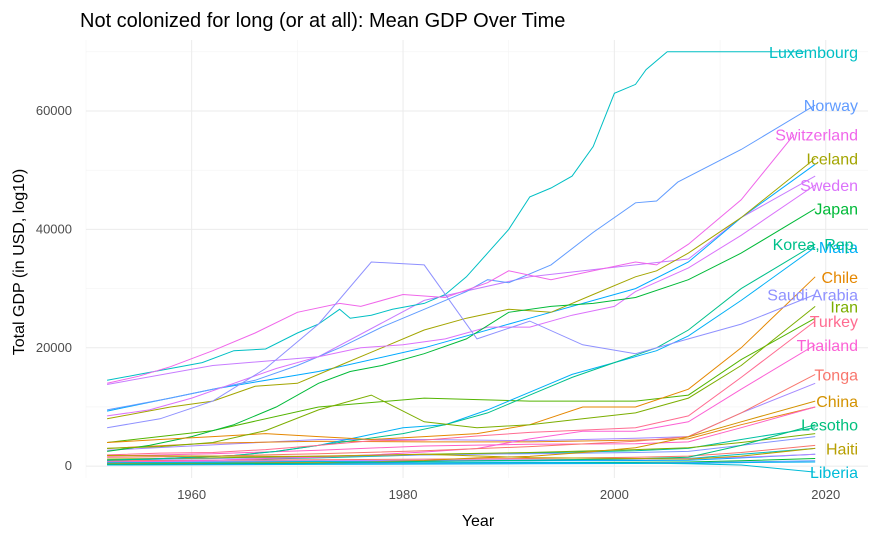 This screenshot has height=540, width=875. I want to click on series-label: Iran, so click(844, 307).